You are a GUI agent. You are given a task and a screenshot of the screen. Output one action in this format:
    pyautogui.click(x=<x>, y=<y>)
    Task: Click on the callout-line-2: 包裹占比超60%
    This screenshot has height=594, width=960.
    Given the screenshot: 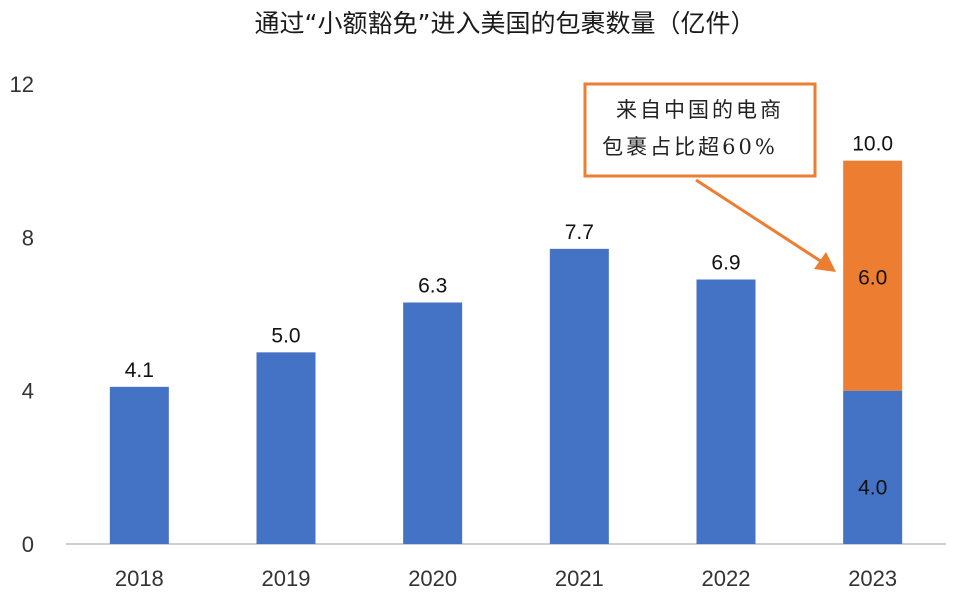 What is the action you would take?
    pyautogui.click(x=690, y=147)
    